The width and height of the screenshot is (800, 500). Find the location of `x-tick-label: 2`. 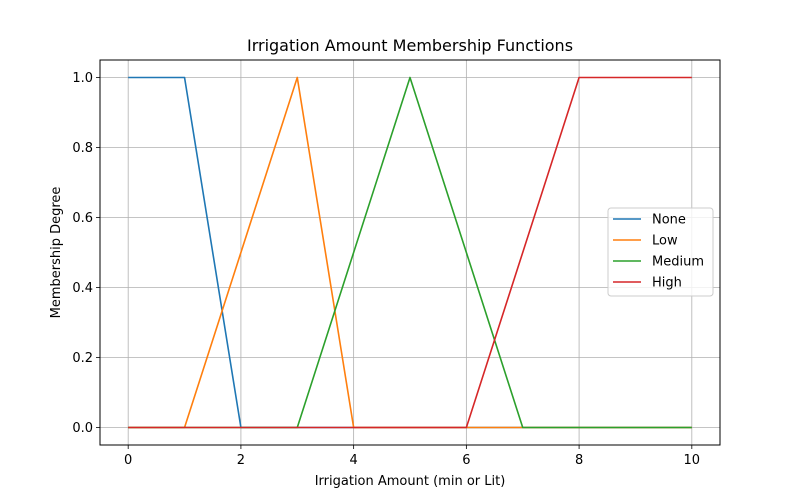

x-tick-label: 2 is located at coordinates (241, 460).